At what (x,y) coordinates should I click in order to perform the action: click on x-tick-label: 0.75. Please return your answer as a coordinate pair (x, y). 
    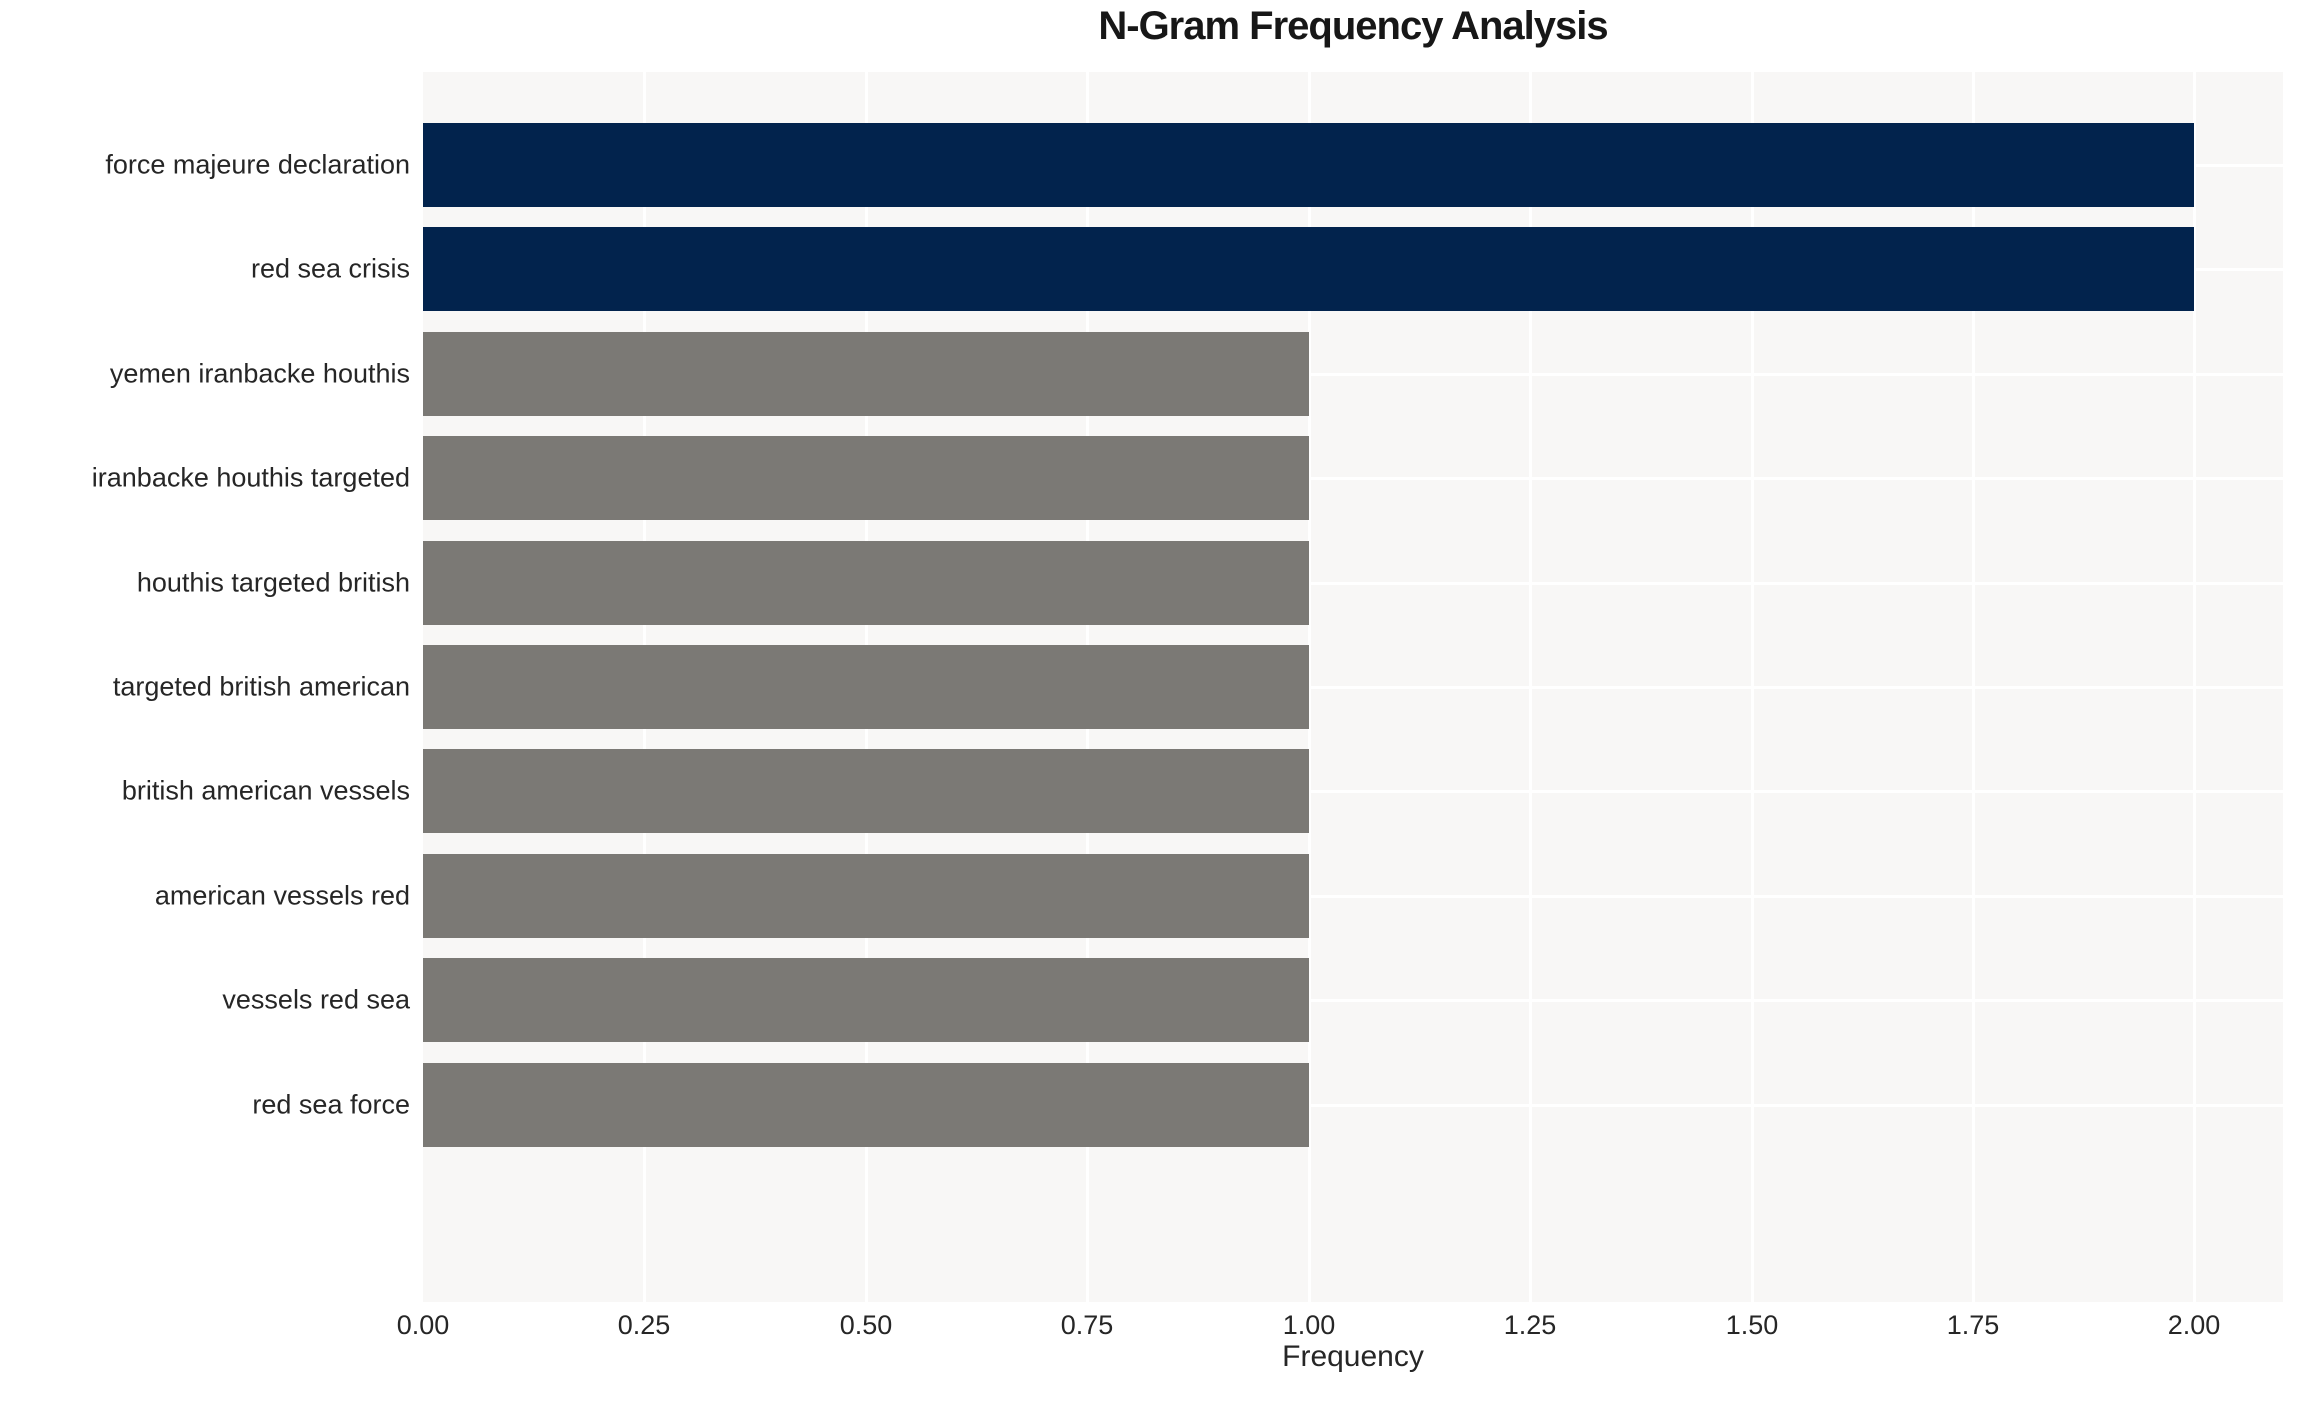
    Looking at the image, I should click on (1087, 1325).